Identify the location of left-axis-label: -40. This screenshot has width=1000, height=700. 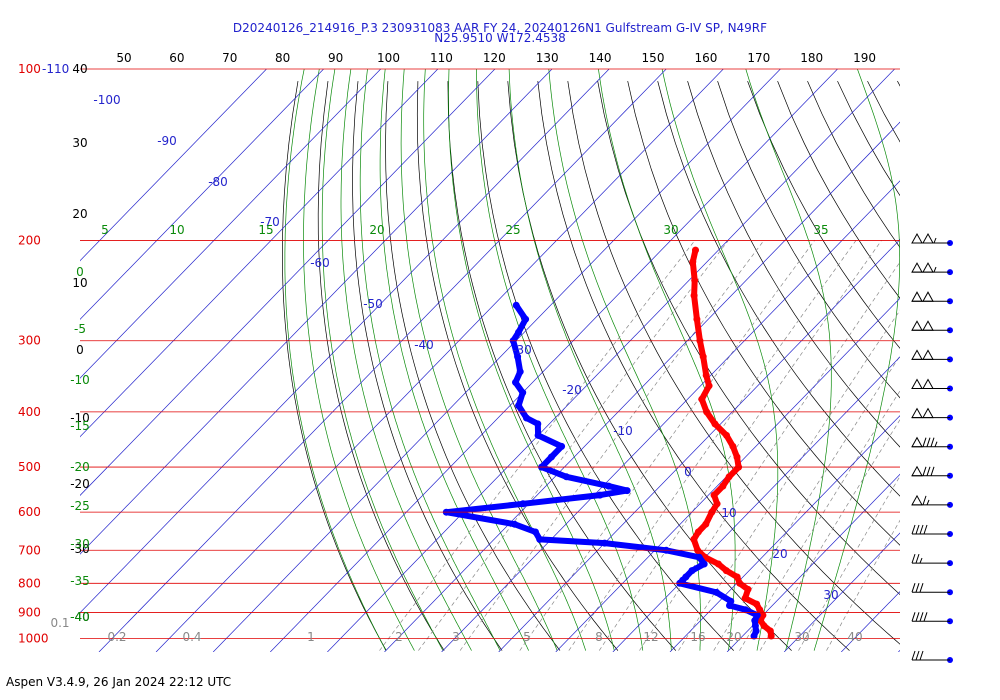
(80, 617).